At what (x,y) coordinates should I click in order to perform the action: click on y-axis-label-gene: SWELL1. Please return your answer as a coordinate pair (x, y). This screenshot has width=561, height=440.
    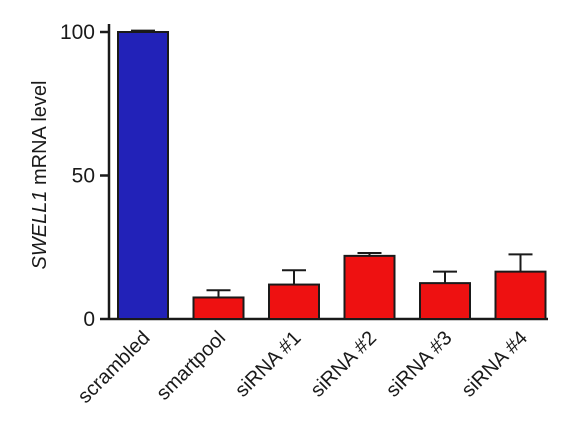
    Looking at the image, I should click on (40, 230).